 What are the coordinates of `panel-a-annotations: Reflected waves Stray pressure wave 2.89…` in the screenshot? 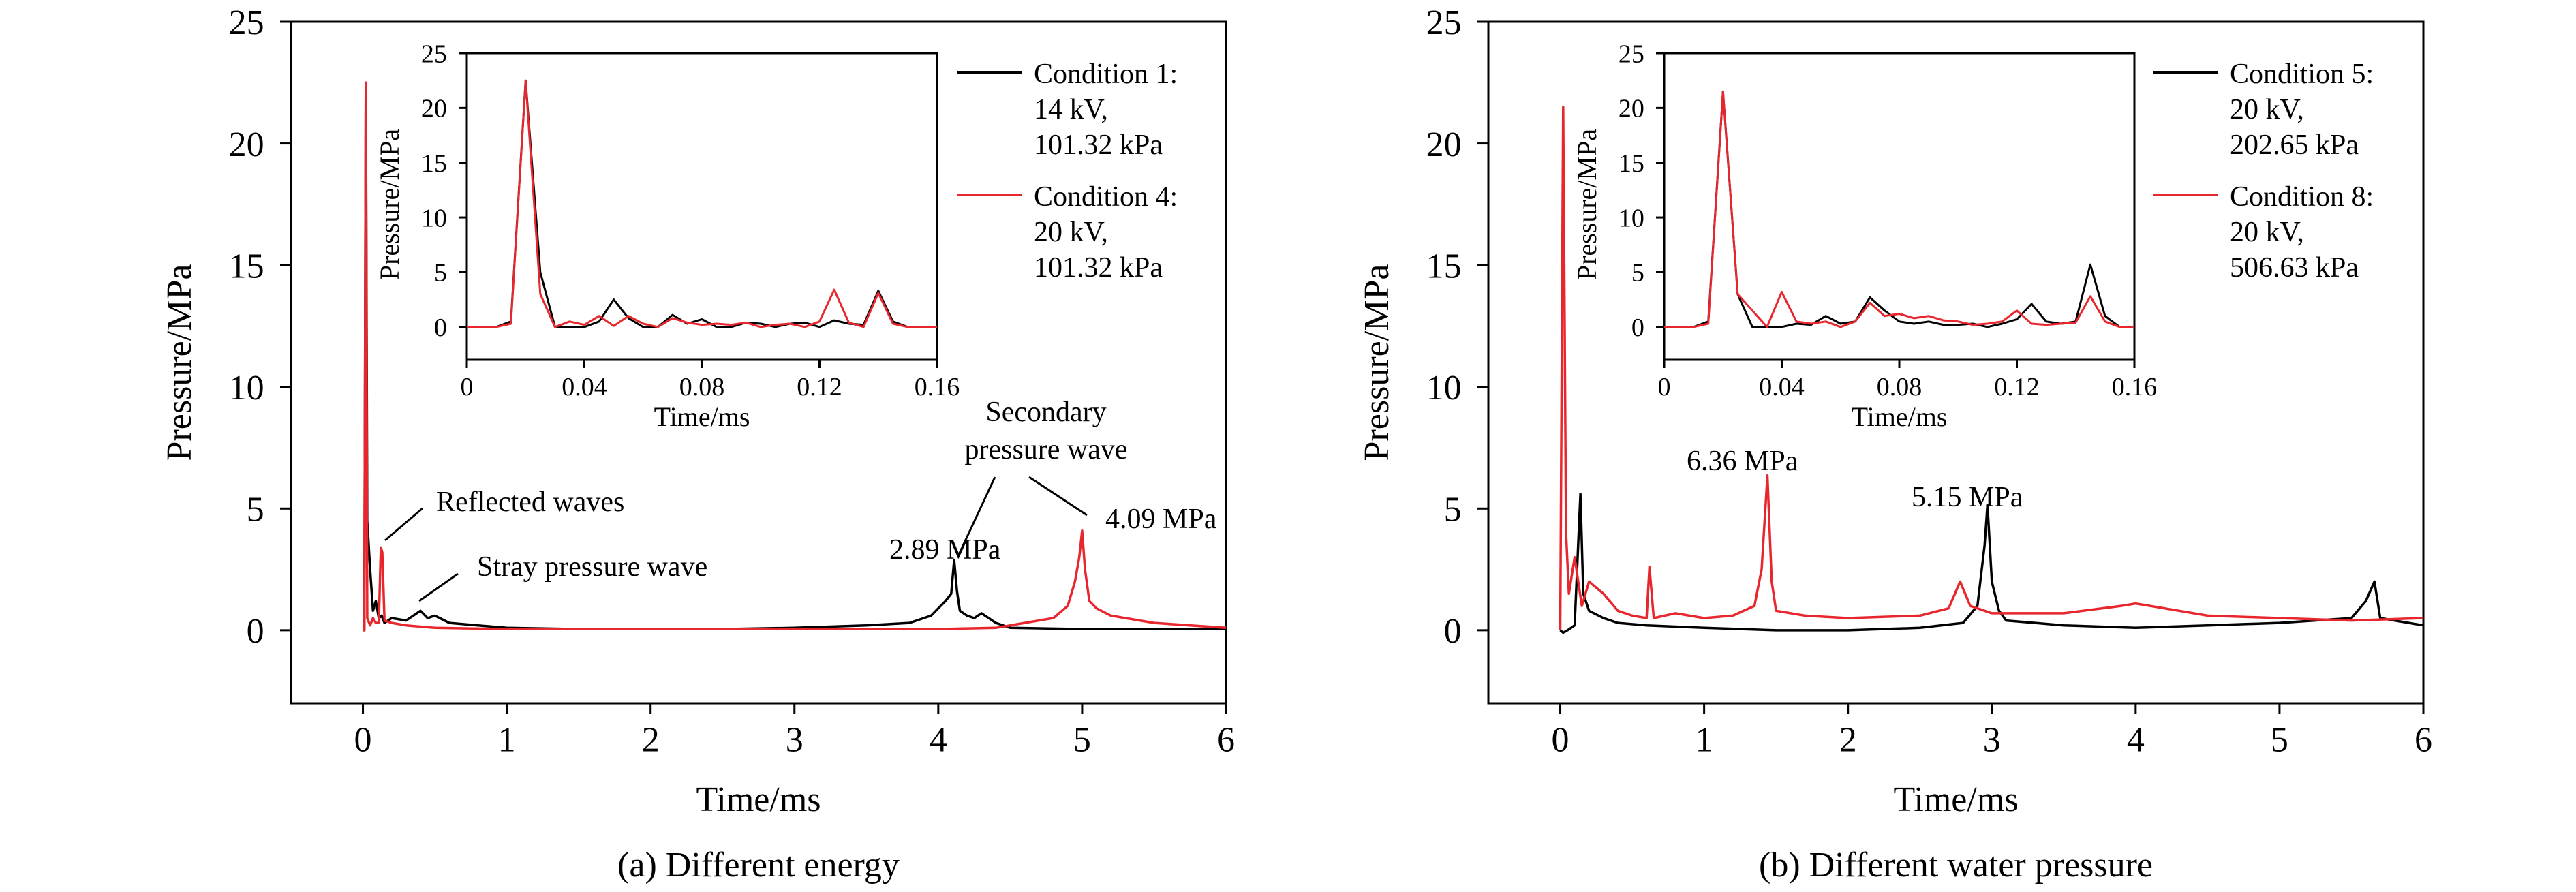 It's located at (800, 500).